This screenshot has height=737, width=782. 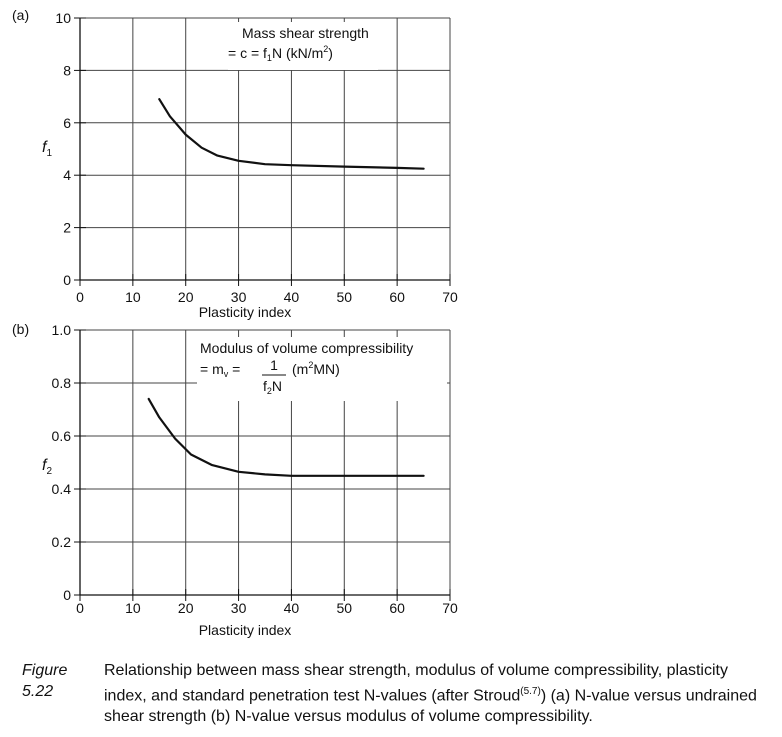 I want to click on annotation-formula: = c = f1N (kN/m2), so click(x=280, y=53).